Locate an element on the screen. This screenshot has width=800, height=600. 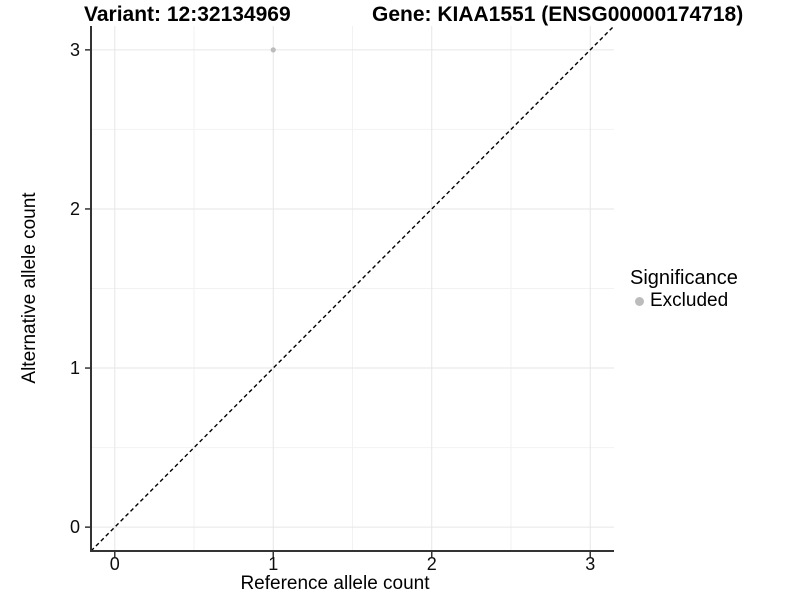
legend-item-label: Excluded is located at coordinates (689, 300).